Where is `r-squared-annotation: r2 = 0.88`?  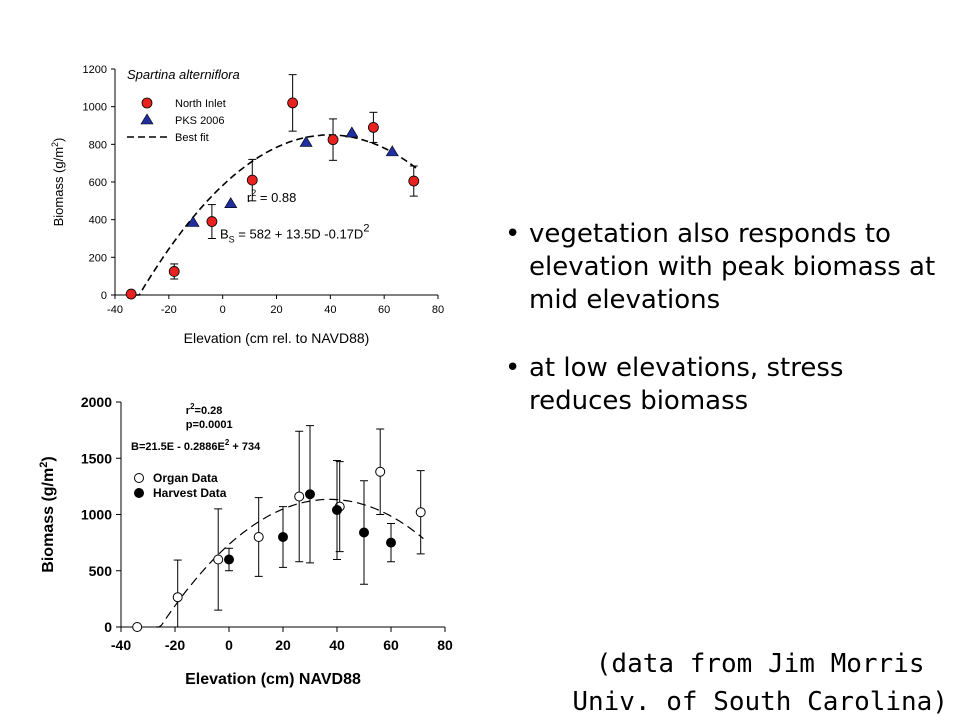
r-squared-annotation: r2 = 0.88 is located at coordinates (271, 196).